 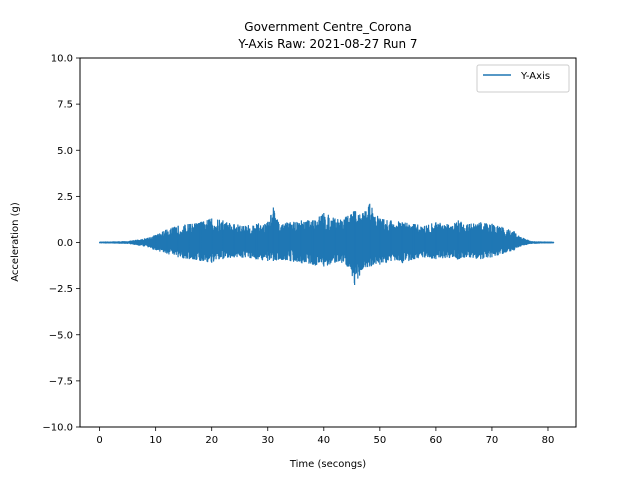 I want to click on chart-subtitle: Y-Axis Raw: 2021-08-27 Run 7, so click(x=327, y=44).